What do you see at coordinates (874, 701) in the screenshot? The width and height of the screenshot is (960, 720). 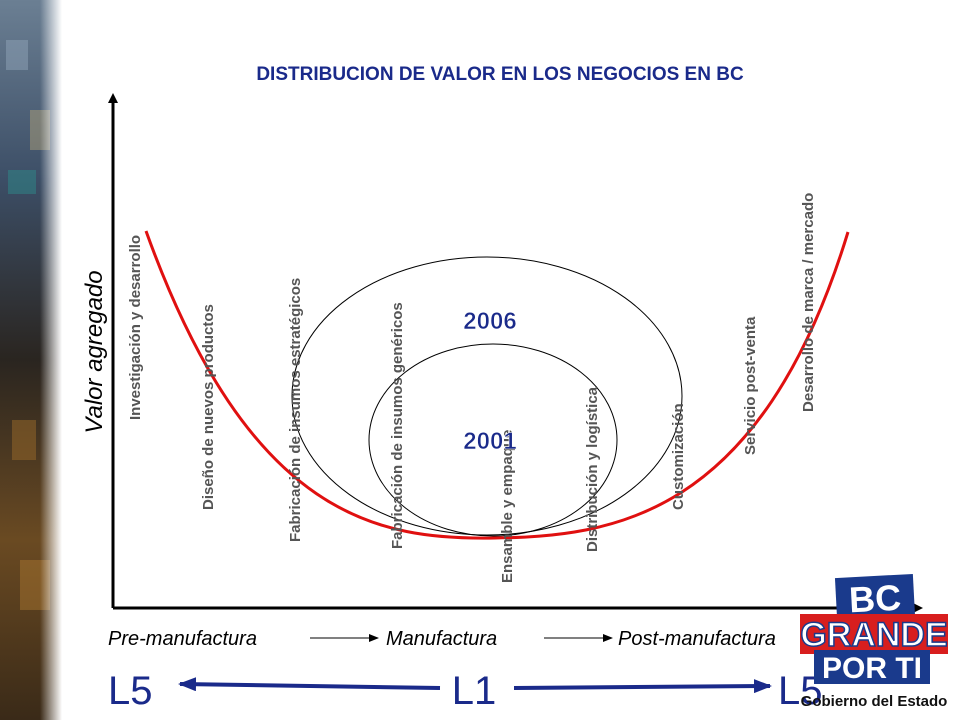 I see `logo-line-4: Gobierno del Estado` at bounding box center [874, 701].